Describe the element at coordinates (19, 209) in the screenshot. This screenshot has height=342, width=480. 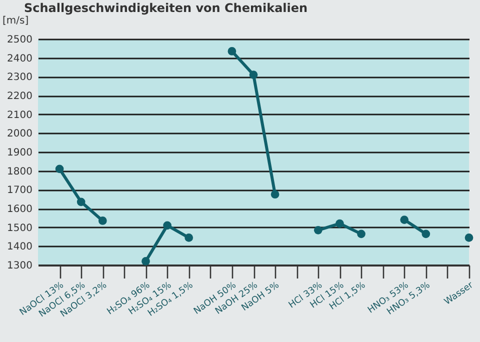
I see `y-tick-label: 1600` at that location.